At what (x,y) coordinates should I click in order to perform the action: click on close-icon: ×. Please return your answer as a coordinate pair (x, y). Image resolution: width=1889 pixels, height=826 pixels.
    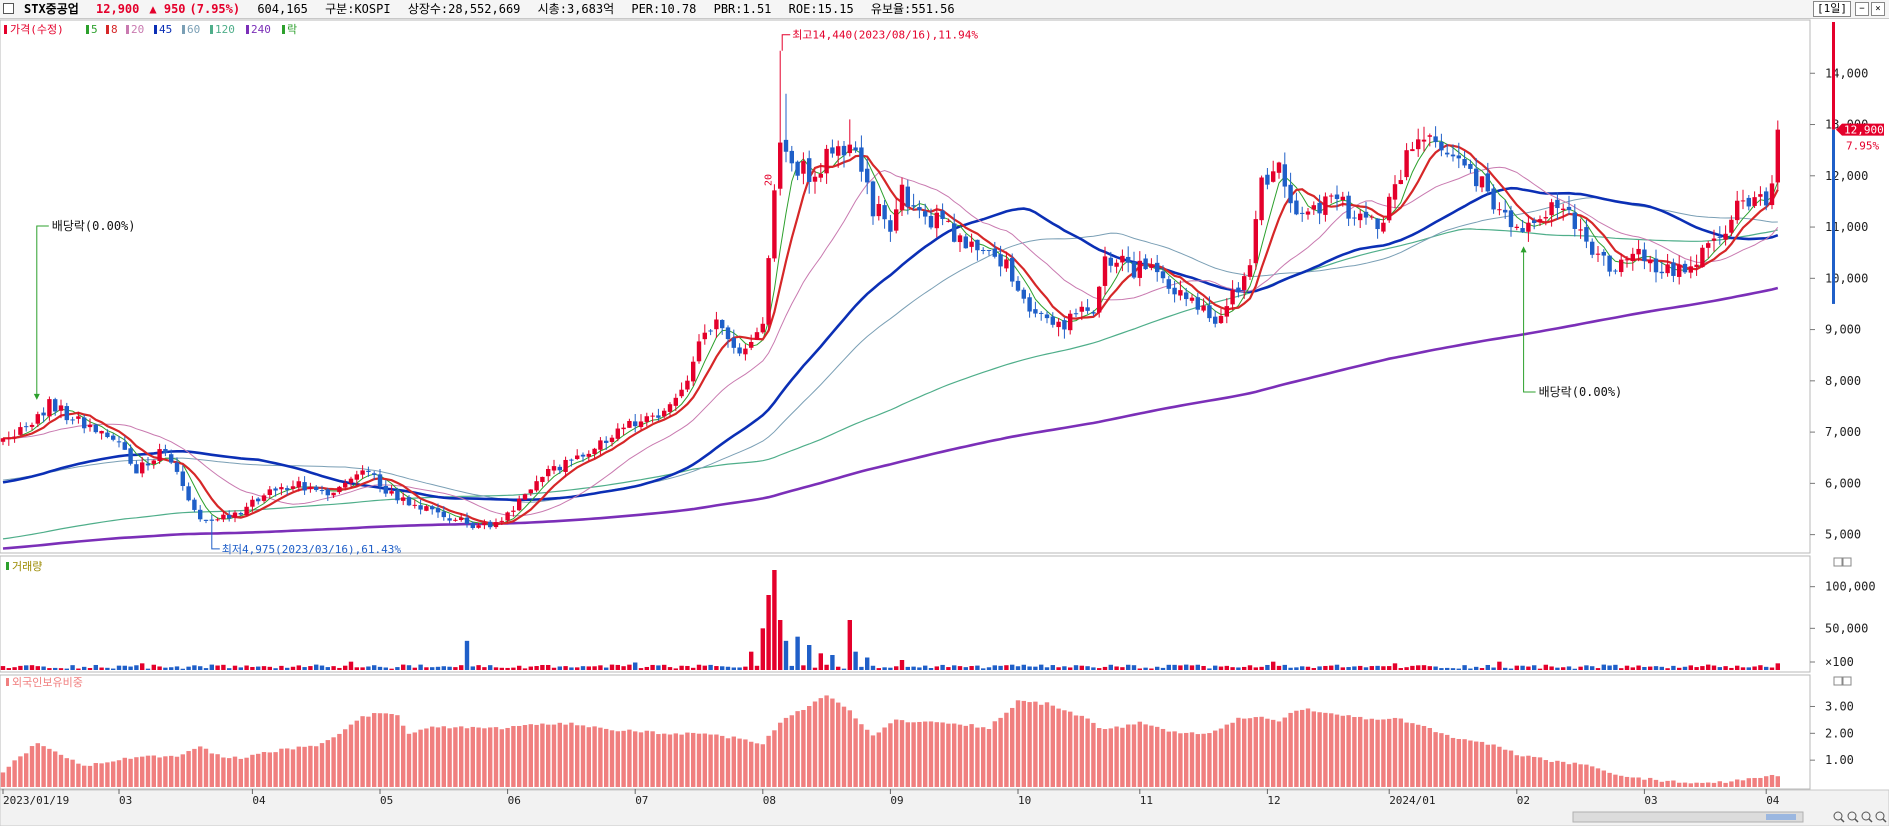
    Looking at the image, I should click on (1878, 9).